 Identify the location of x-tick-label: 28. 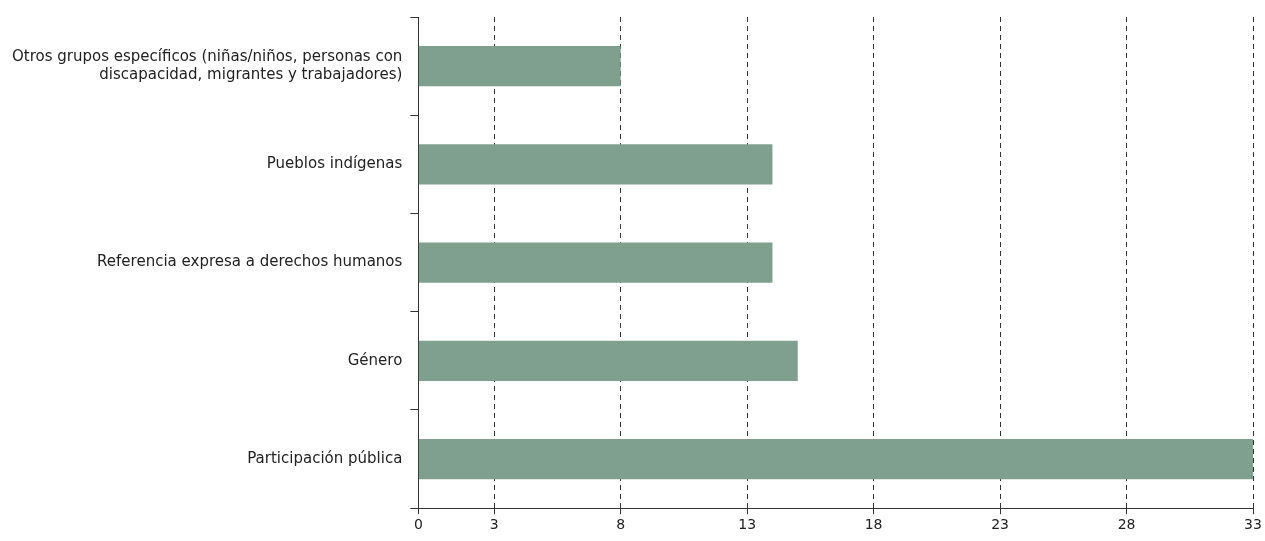
(1126, 524).